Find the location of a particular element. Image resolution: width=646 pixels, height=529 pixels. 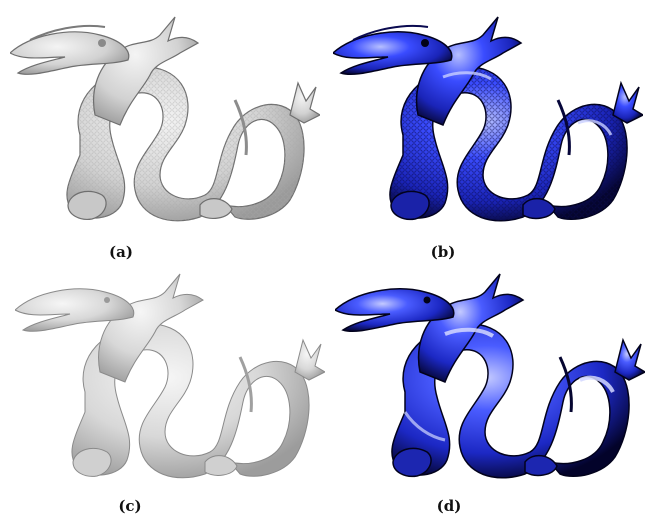

panel-b-caption: (b) is located at coordinates (443, 252).